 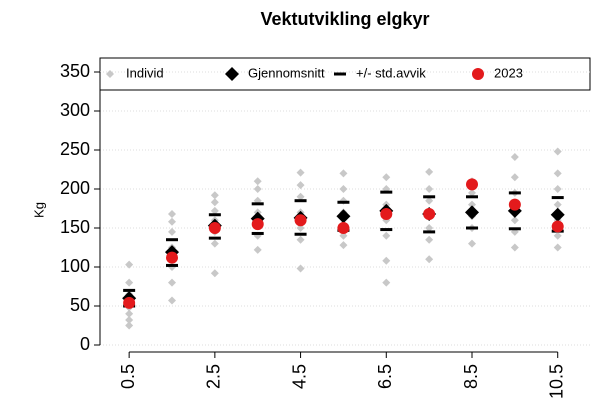 I want to click on y-tick-label: 300, so click(x=75, y=110).